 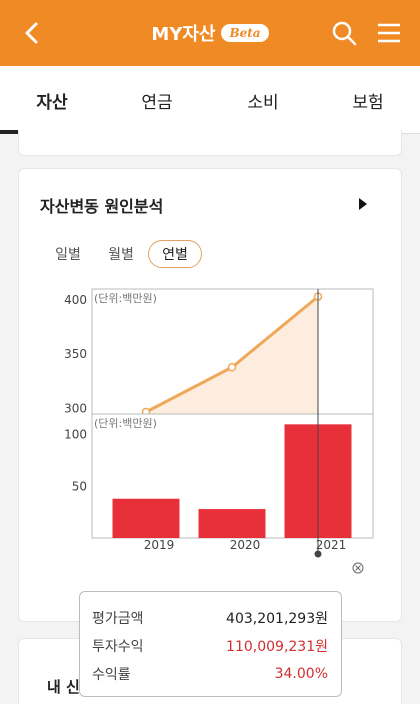 What do you see at coordinates (175, 254) in the screenshot?
I see `period-yearly: 연별` at bounding box center [175, 254].